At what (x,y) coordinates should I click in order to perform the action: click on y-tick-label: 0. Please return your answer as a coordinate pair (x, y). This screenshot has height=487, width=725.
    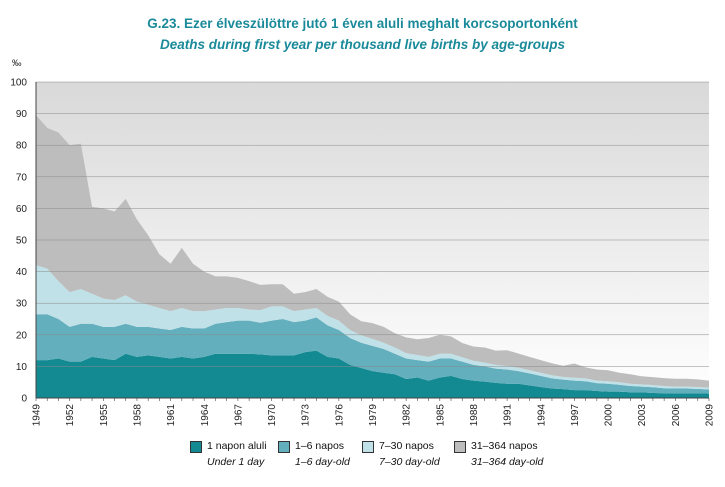
    Looking at the image, I should click on (24, 399).